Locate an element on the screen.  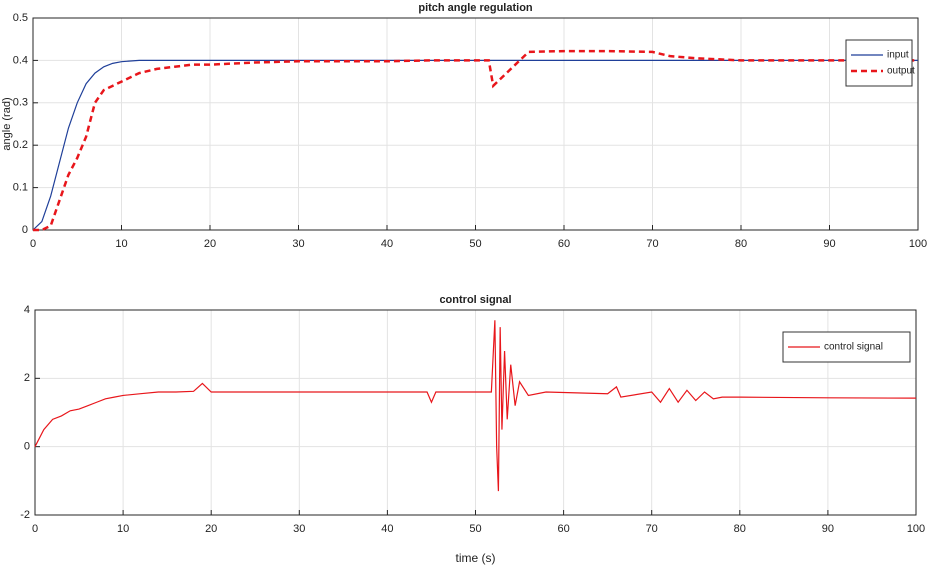
y-tick-label: 0.1 is located at coordinates (20, 188).